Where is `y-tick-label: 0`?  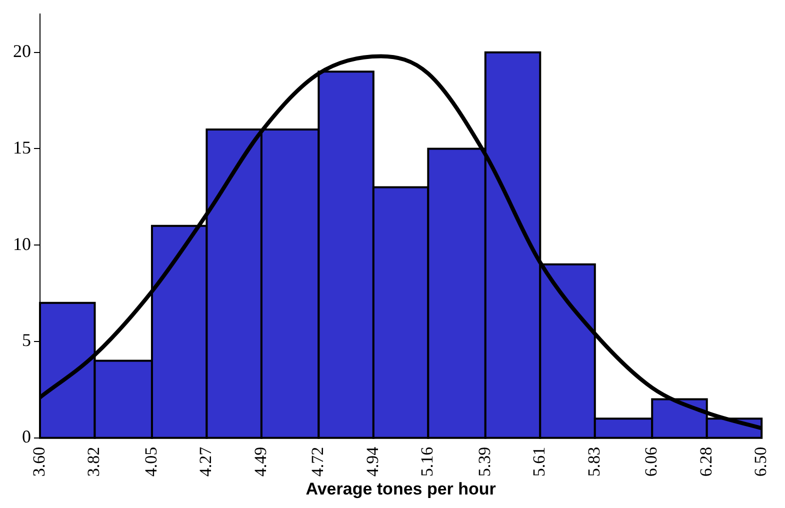
y-tick-label: 0 is located at coordinates (26, 436).